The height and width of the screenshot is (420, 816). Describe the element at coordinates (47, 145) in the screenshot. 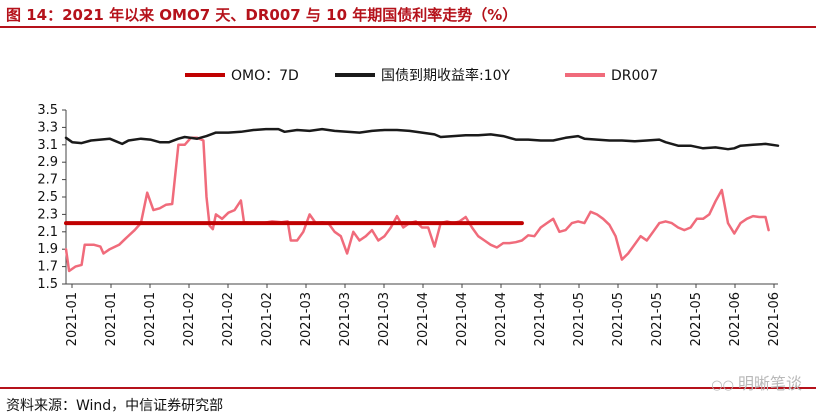

I see `y-tick-label: 3.1` at that location.